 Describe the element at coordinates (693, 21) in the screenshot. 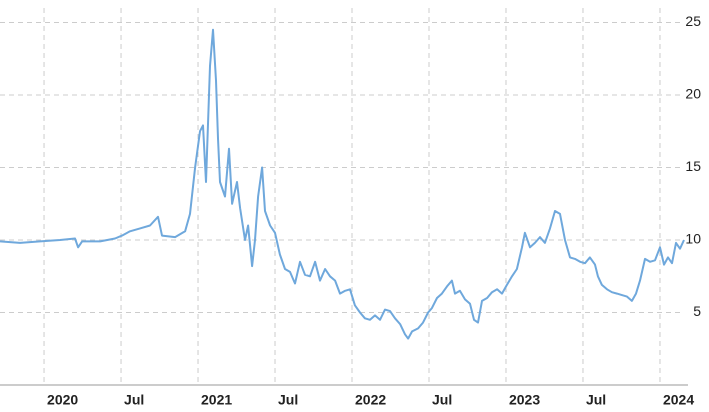

I see `y-tick-label: 25` at that location.